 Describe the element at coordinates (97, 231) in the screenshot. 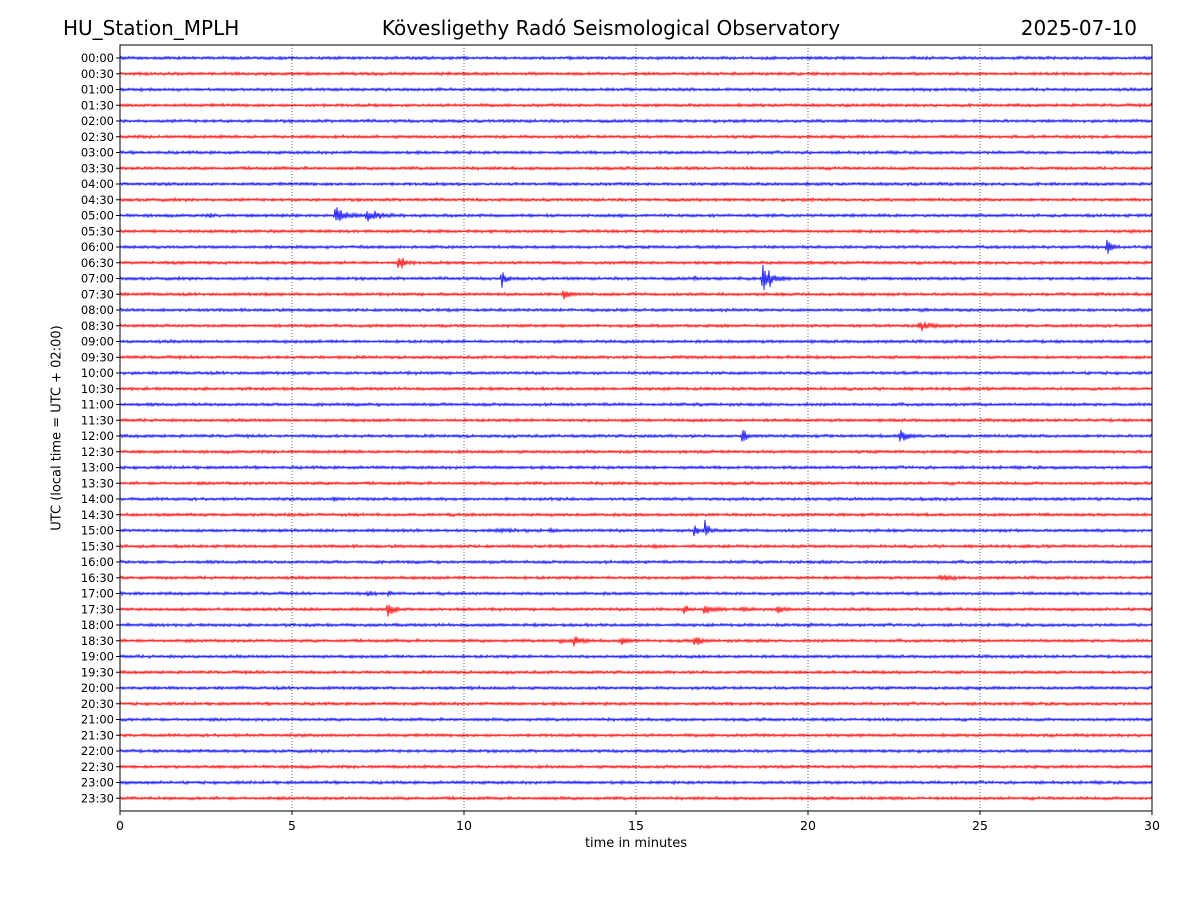

I see `y-tick-label: 05:30` at that location.